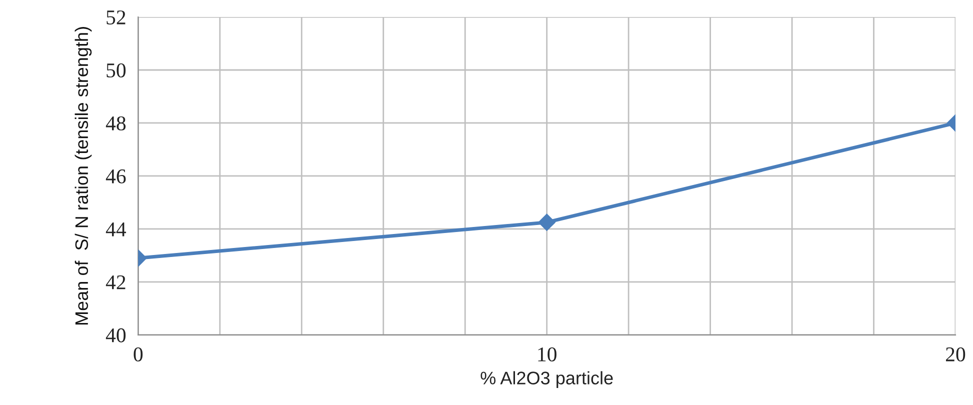 The height and width of the screenshot is (405, 973). I want to click on y-axis-title: Mean of S/ N ration (tensile strength), so click(83, 176).